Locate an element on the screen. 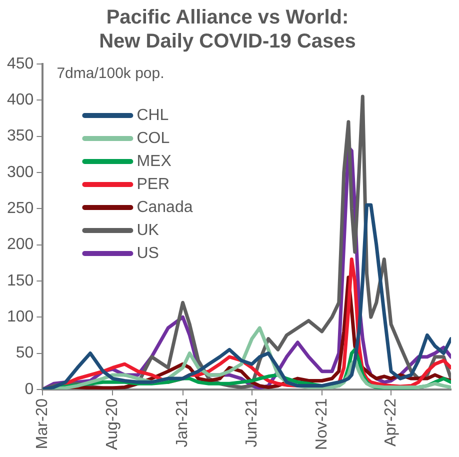  x-tick-label: Apr-22 is located at coordinates (391, 422).